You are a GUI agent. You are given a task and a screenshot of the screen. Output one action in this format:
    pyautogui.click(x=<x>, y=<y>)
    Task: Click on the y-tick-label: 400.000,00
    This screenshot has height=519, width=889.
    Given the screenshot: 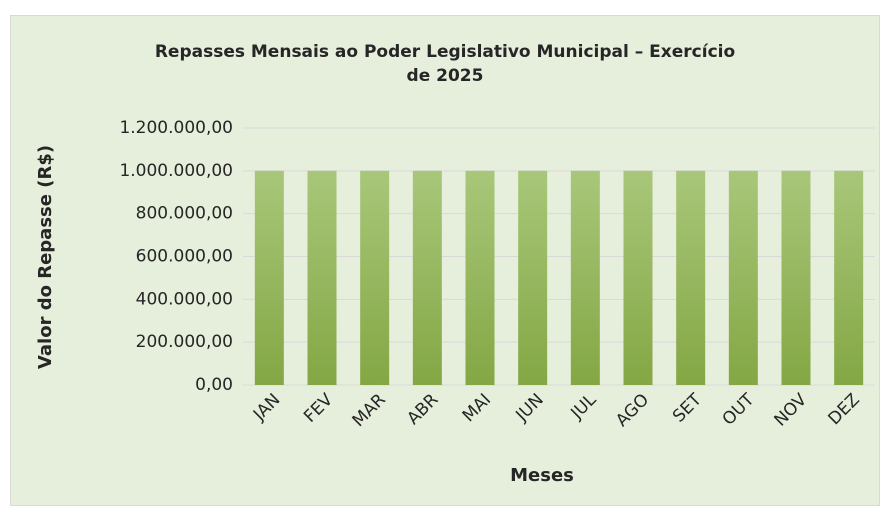 What is the action you would take?
    pyautogui.click(x=184, y=299)
    